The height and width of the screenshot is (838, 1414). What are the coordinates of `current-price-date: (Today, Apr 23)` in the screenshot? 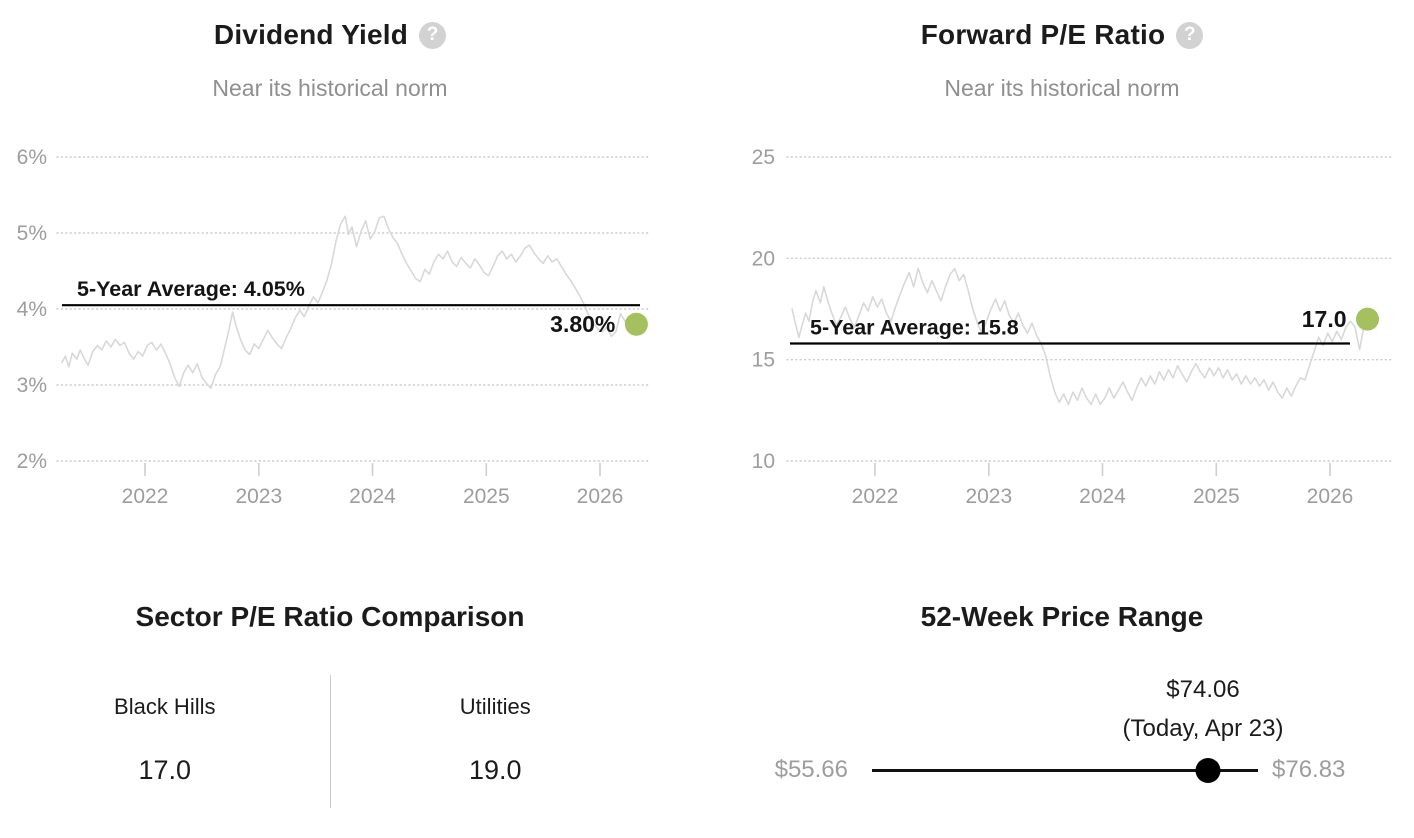 It's located at (1203, 728).